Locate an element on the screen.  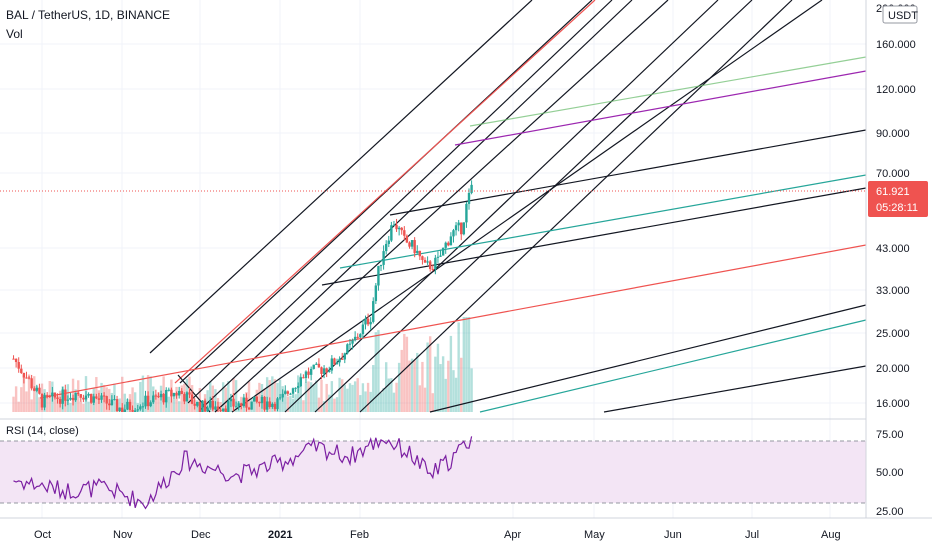
price-tick: 120.000 is located at coordinates (896, 90).